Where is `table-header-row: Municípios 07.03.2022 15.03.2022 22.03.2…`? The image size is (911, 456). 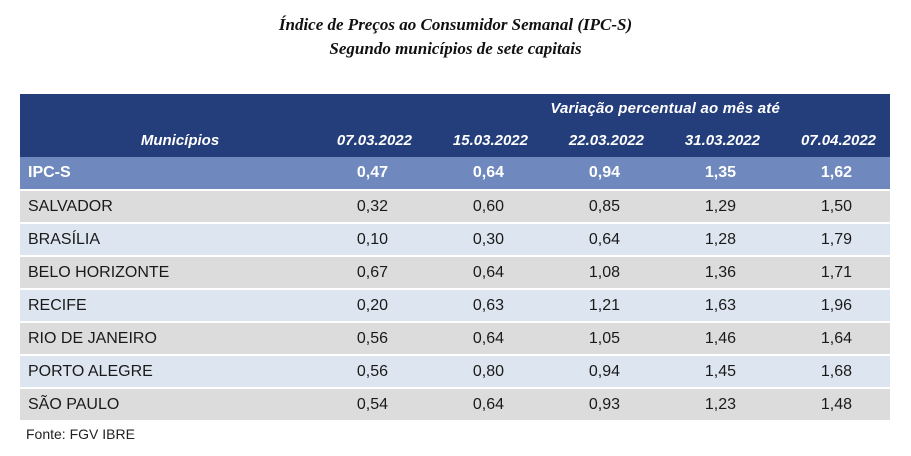
table-header-row: Municípios 07.03.2022 15.03.2022 22.03.2… is located at coordinates (455, 140).